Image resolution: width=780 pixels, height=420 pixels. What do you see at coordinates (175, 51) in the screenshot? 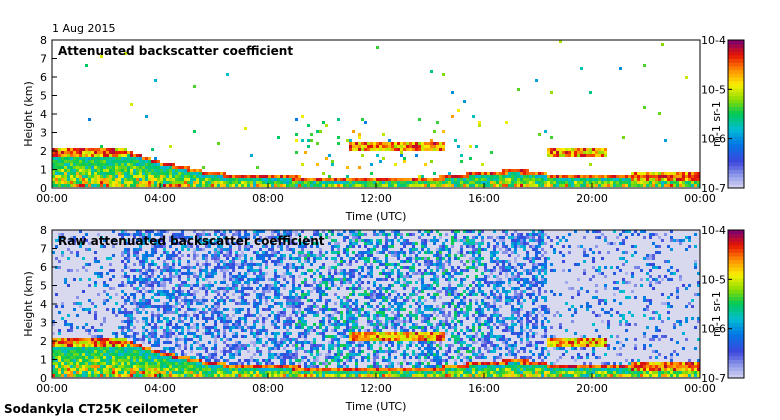
I see `panel-title: Attenuated backscatter coefficient` at bounding box center [175, 51].